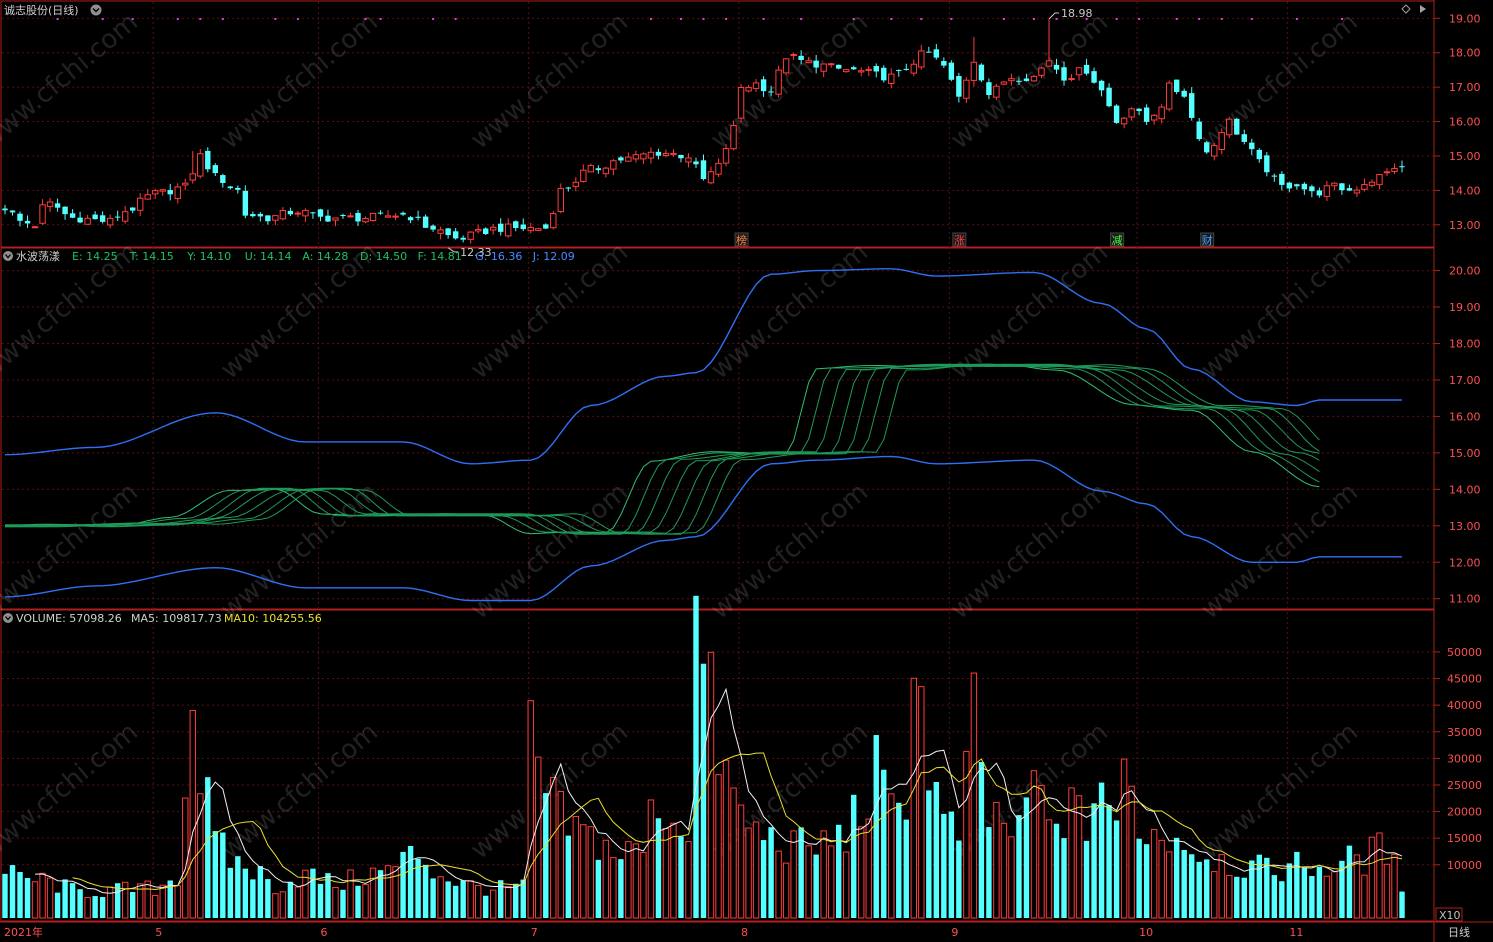  What do you see at coordinates (1465, 562) in the screenshot?
I see `indicator-tick-label: 12.00` at bounding box center [1465, 562].